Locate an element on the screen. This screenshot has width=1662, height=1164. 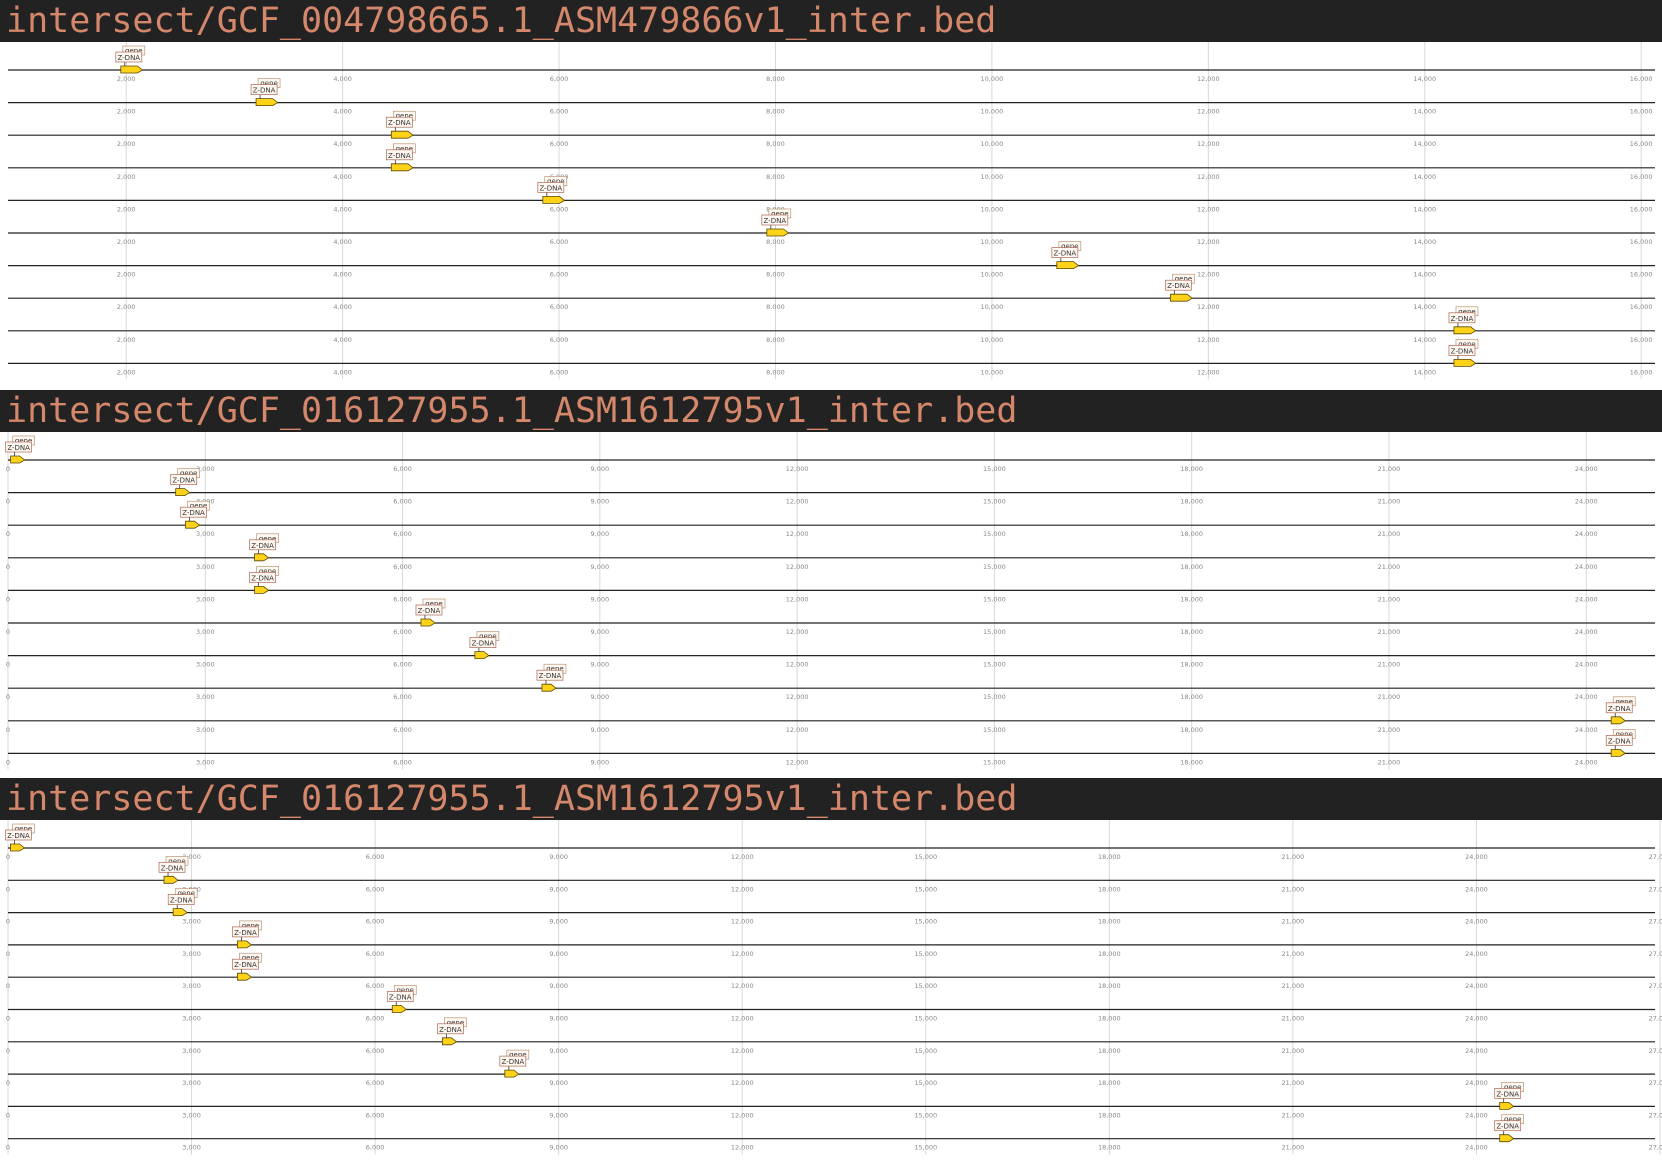
tick-label: 9,000 is located at coordinates (558, 857).